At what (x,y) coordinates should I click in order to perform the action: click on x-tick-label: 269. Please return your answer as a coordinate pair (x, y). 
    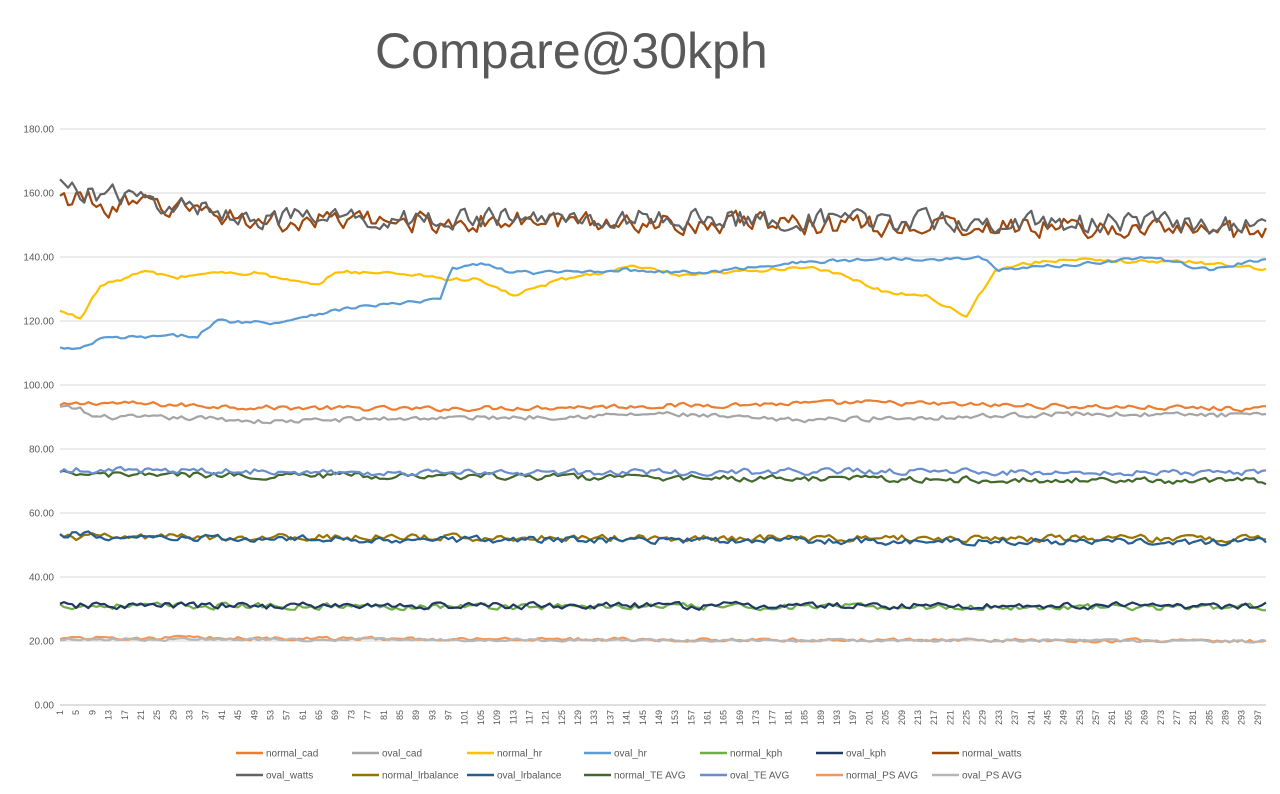
    Looking at the image, I should click on (1145, 717).